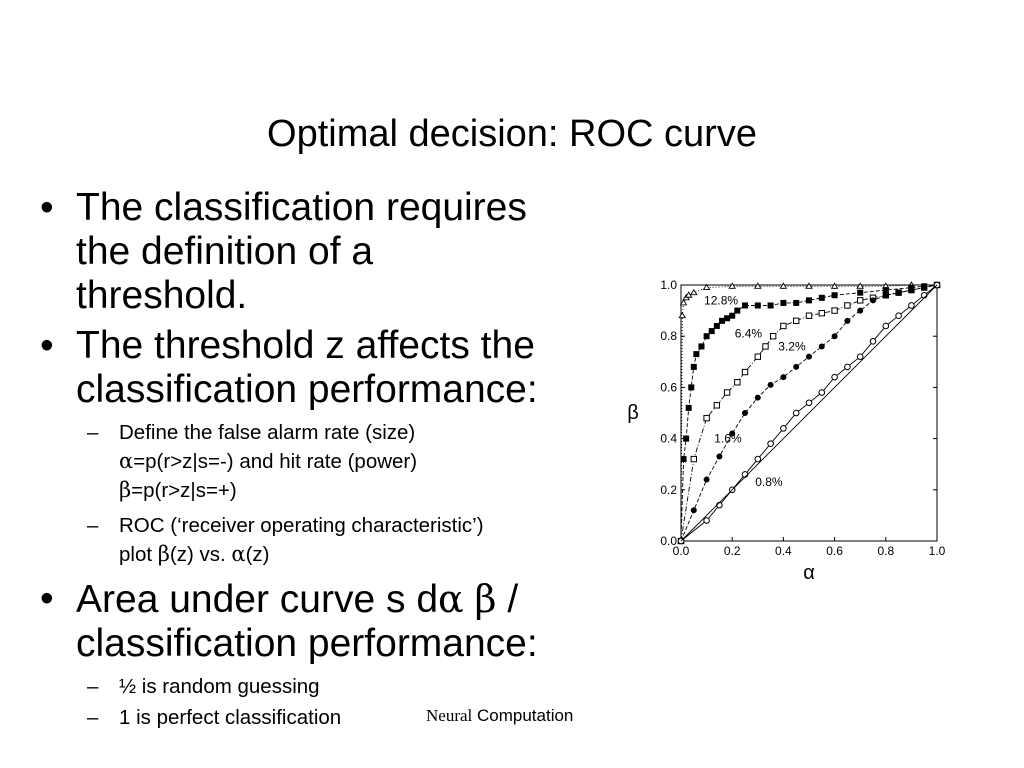 The width and height of the screenshot is (1024, 768). Describe the element at coordinates (783, 551) in the screenshot. I see `x-tick-label: 0.4` at that location.